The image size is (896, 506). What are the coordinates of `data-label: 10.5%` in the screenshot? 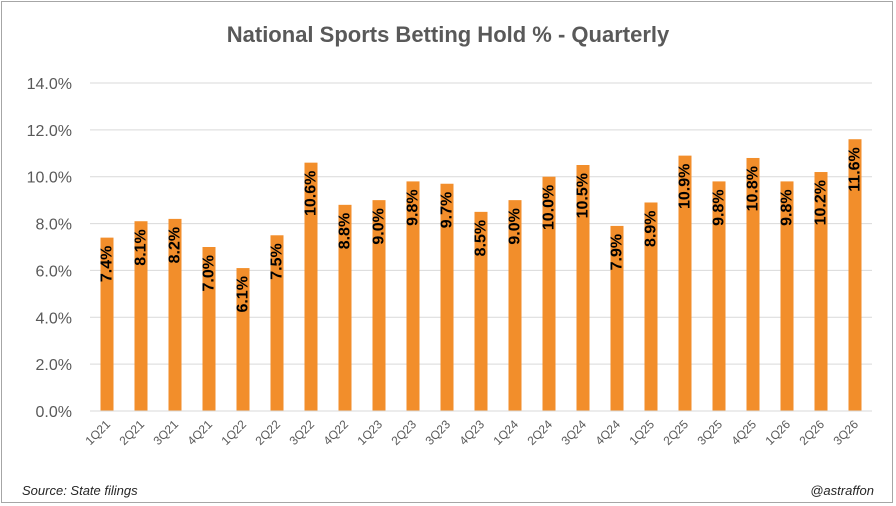 It's located at (583, 195).